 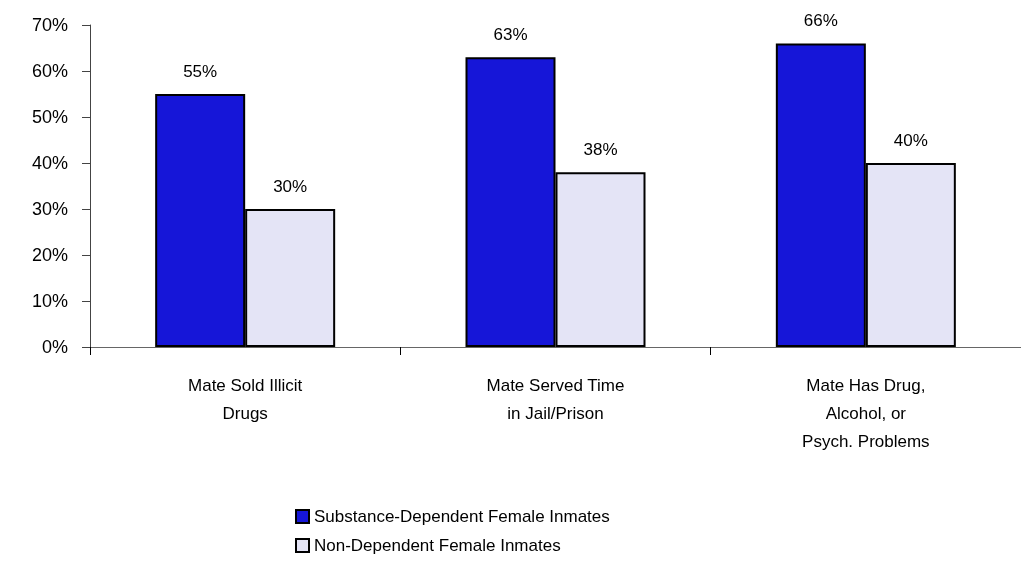 I want to click on data-label: 63%, so click(x=510, y=35).